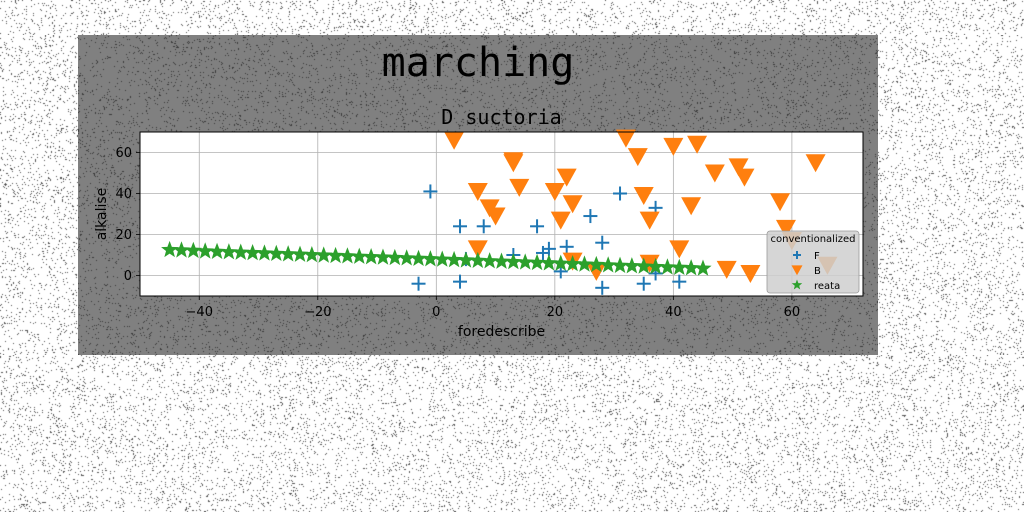 This screenshot has height=512, width=1024. Describe the element at coordinates (478, 63) in the screenshot. I see `figure-suptitle: marching` at that location.